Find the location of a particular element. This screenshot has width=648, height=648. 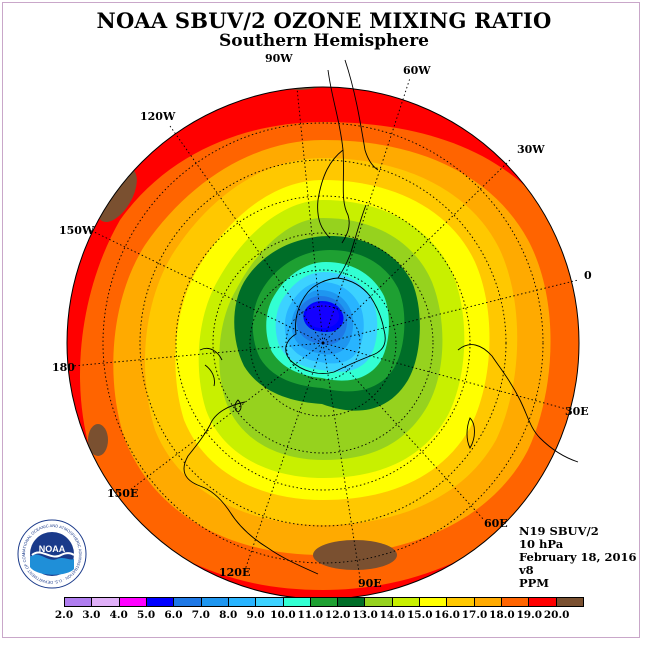

color-scale-tick-label: 9.0 is located at coordinates (255, 615).